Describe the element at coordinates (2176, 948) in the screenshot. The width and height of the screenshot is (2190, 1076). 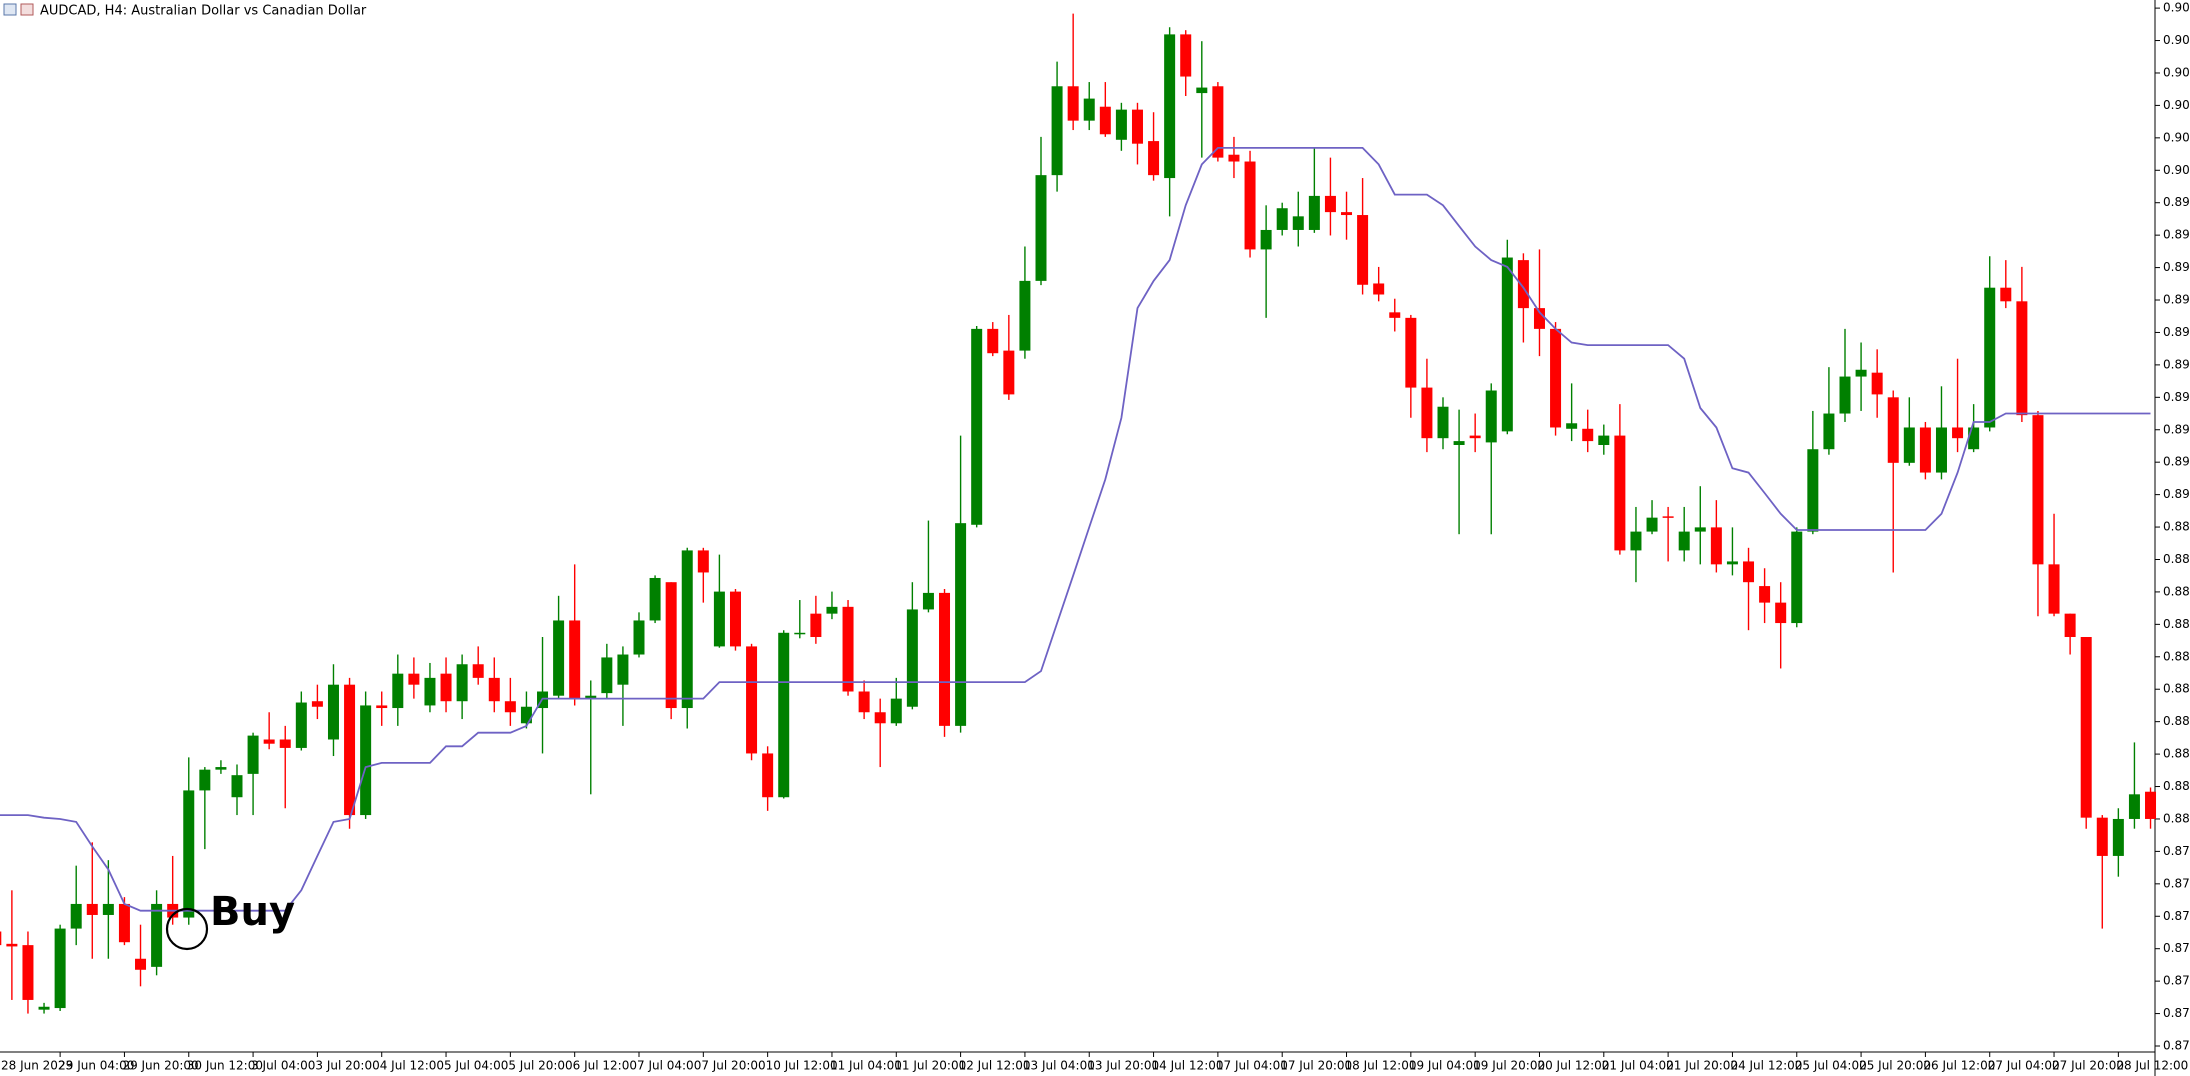
I see `y-tick-label: 0.87680` at that location.